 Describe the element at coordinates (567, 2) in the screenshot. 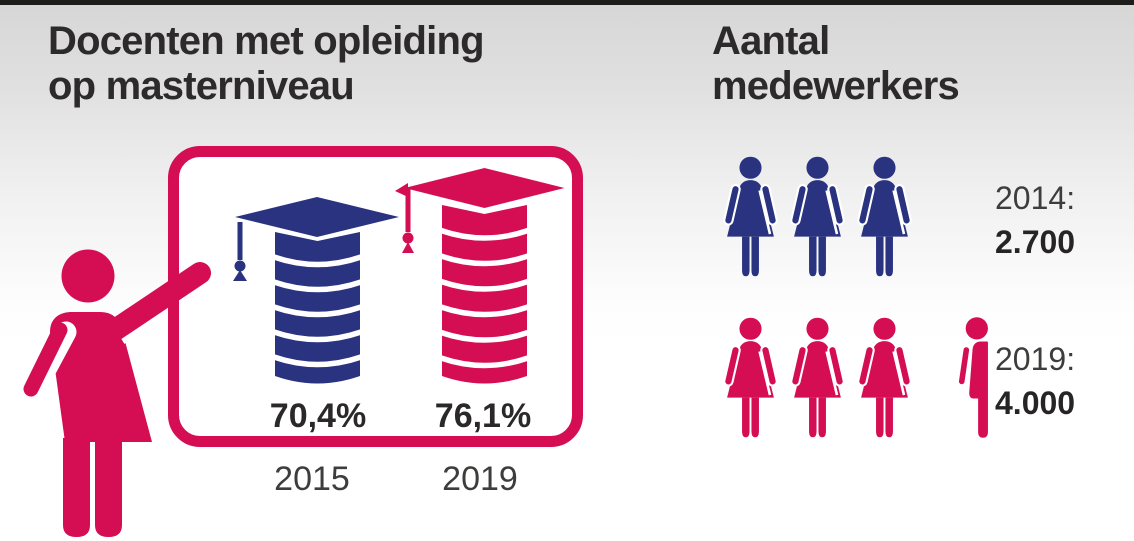

I see `top-bar` at that location.